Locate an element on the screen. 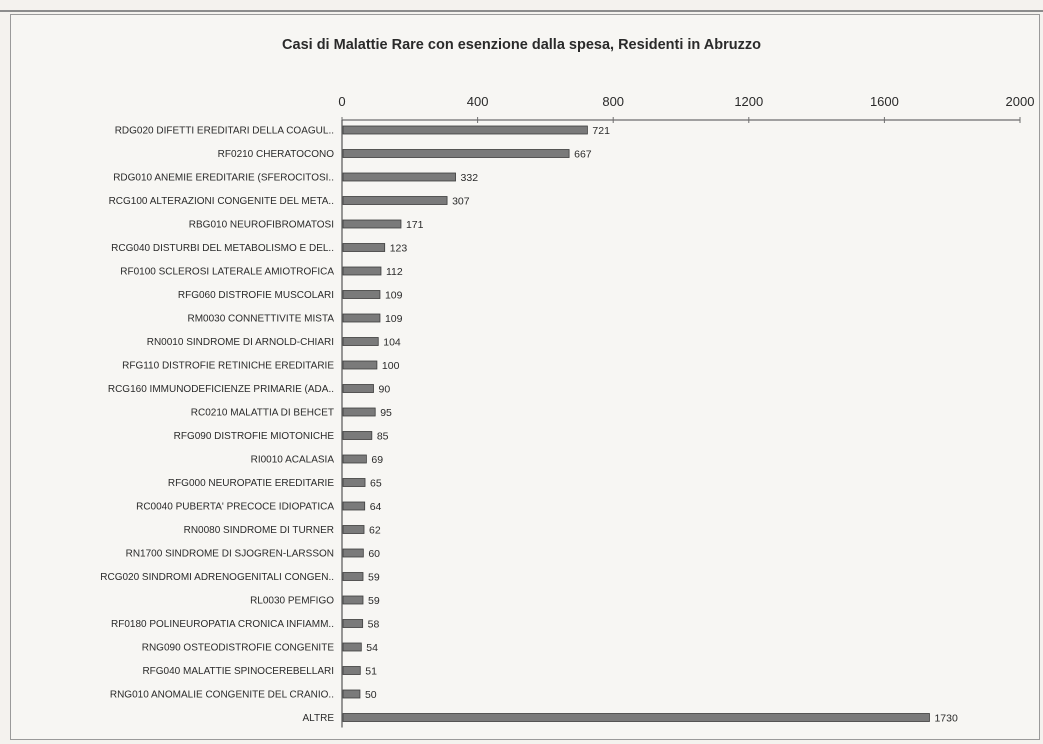 The height and width of the screenshot is (744, 1043). category-label: RFG040 MALATTIE SPINOCEREBELLARI is located at coordinates (238, 671).